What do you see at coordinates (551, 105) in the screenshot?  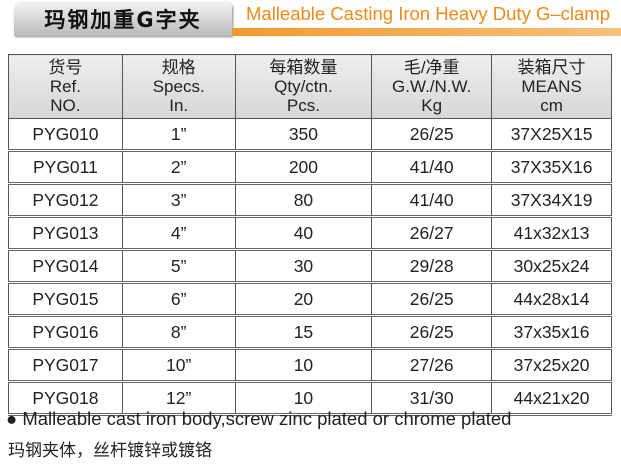 I see `header-line: cm` at bounding box center [551, 105].